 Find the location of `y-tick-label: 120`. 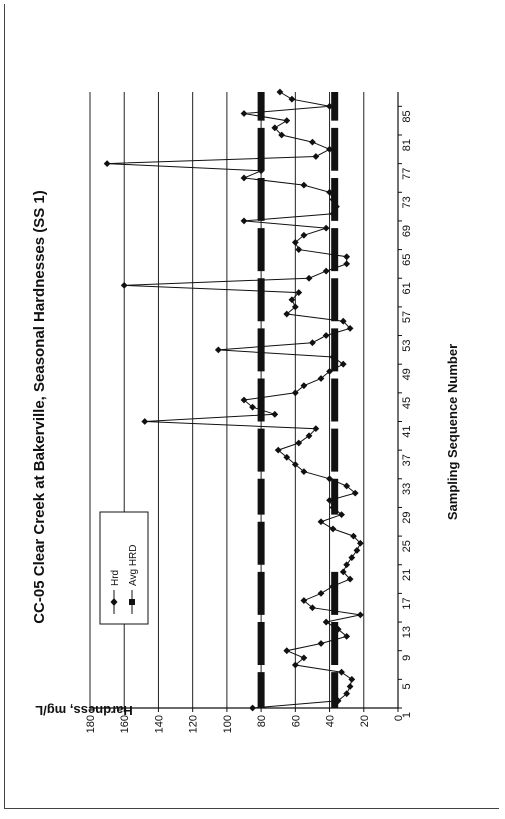

y-tick-label: 120 is located at coordinates (194, 724).